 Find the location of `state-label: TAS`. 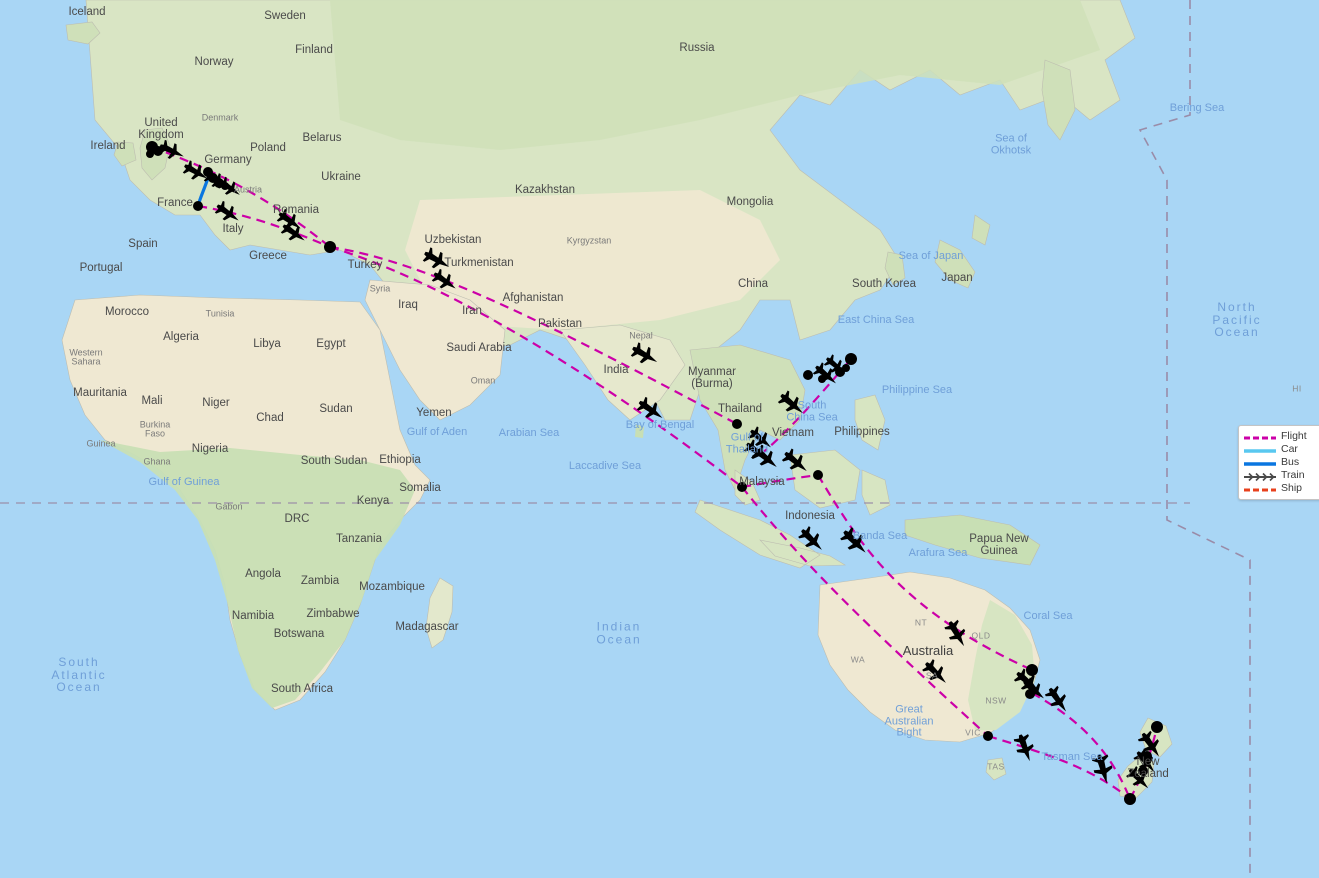

state-label: TAS is located at coordinates (996, 766).